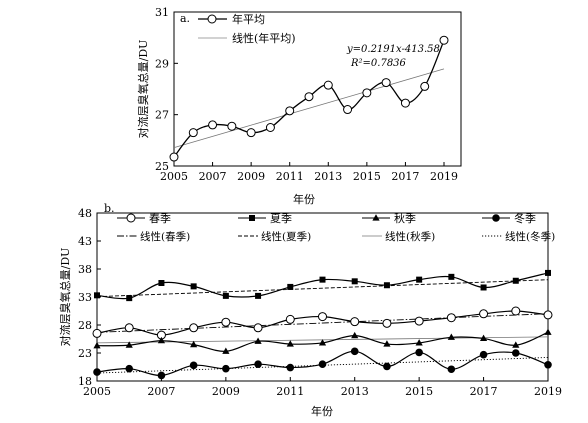 The width and height of the screenshot is (588, 423). I want to click on b-series-1-point-2015, so click(419, 279).